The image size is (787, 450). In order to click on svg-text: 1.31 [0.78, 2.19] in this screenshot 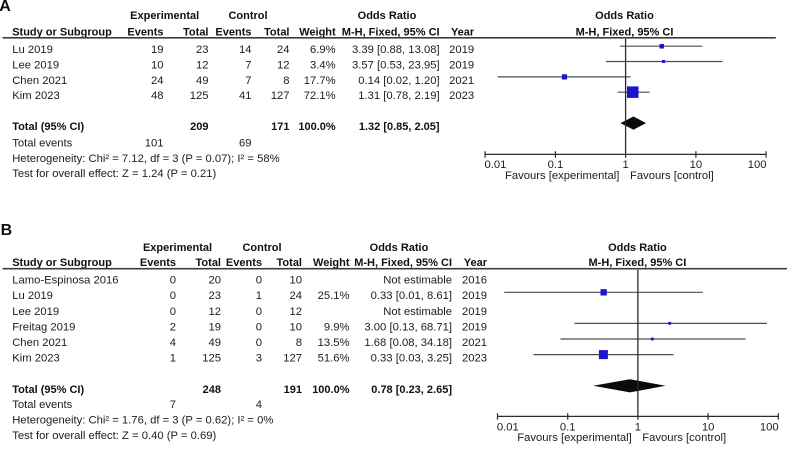, I will do `click(398, 96)`.